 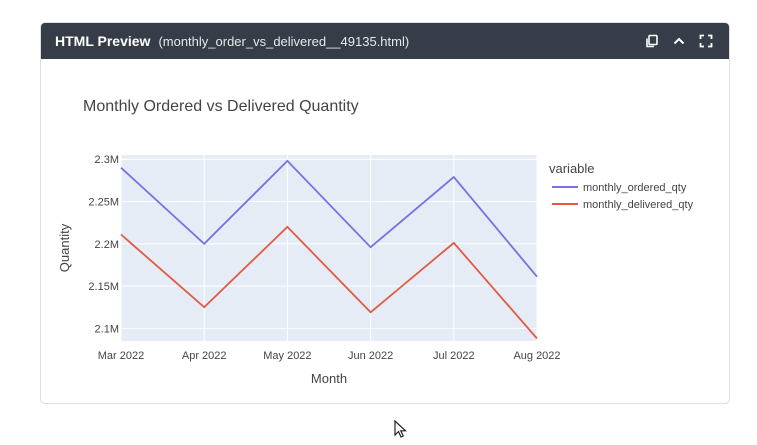 What do you see at coordinates (572, 168) in the screenshot?
I see `legend-title: variable` at bounding box center [572, 168].